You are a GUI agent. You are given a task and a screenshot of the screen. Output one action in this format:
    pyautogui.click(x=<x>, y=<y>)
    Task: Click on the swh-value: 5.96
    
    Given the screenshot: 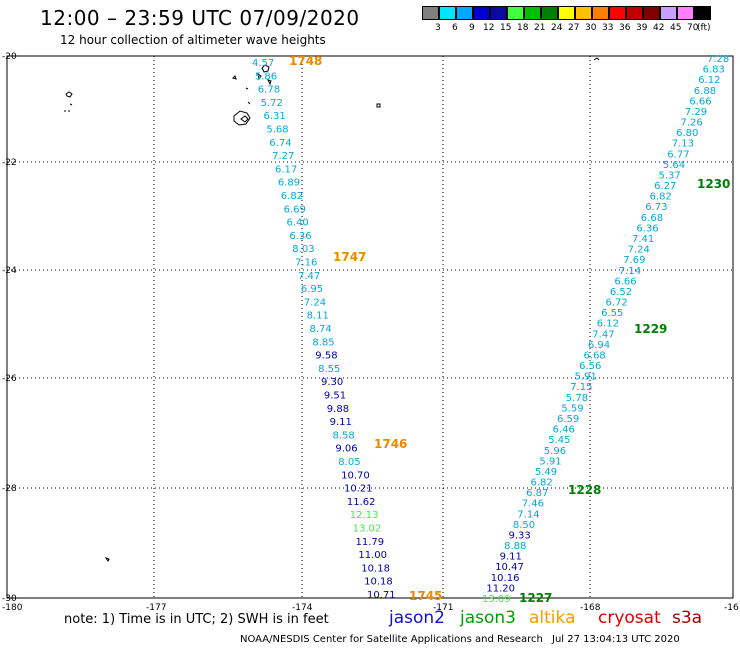 What is the action you would take?
    pyautogui.click(x=555, y=451)
    